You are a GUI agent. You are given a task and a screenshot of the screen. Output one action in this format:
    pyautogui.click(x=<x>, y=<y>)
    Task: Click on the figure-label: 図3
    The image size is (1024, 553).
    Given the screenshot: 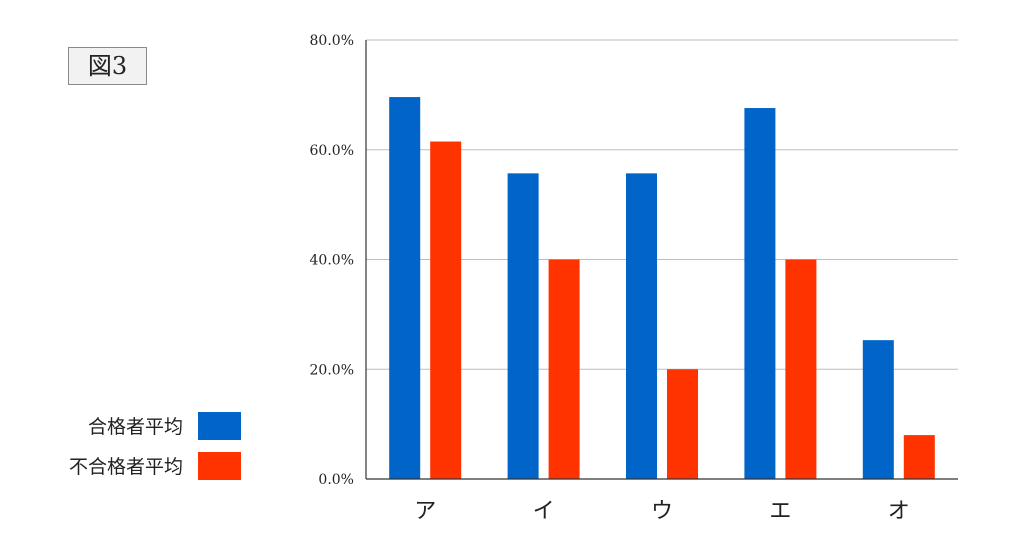 What is the action you would take?
    pyautogui.click(x=107, y=66)
    